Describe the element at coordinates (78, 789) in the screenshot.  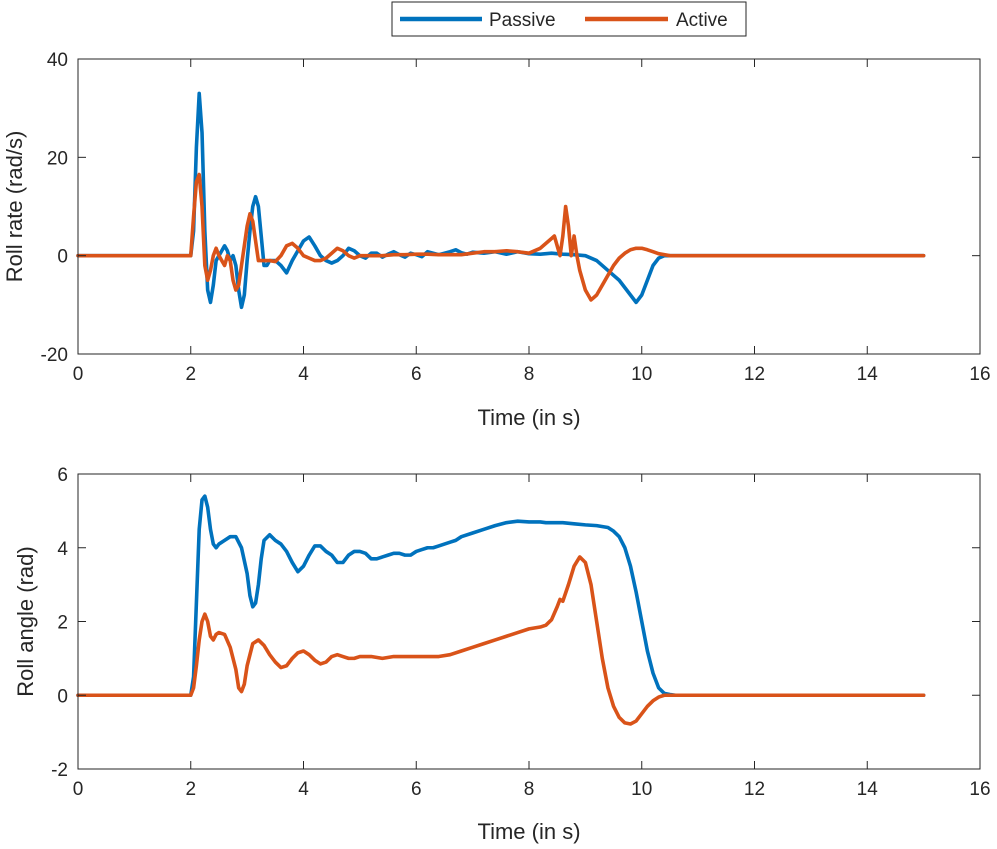
I see `roll-angle-xtick-label: 0` at that location.